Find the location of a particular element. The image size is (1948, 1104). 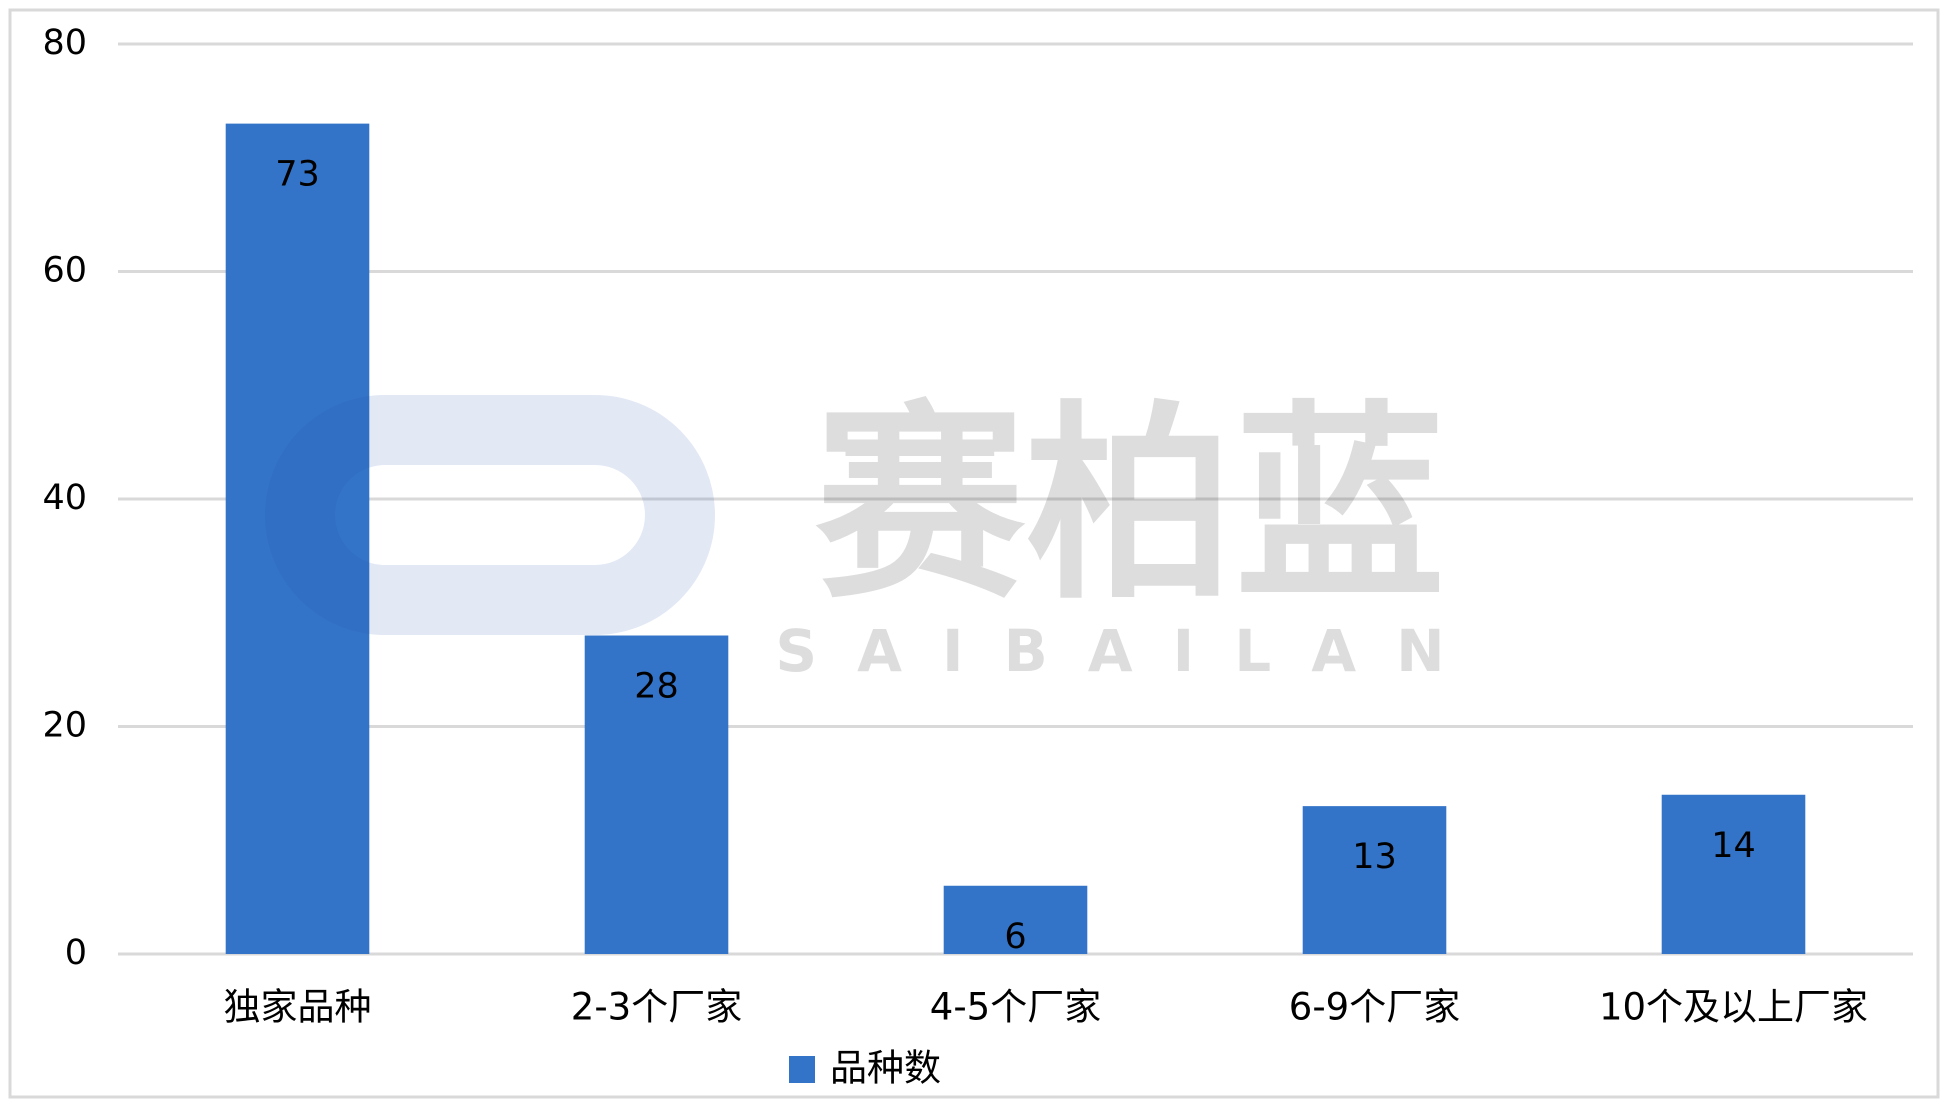

legend-swatch is located at coordinates (802, 1069).